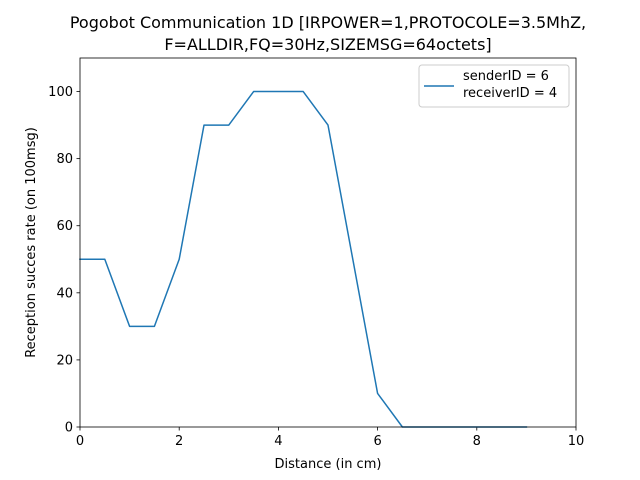  What do you see at coordinates (506, 76) in the screenshot?
I see `legend-label-sender: senderID = 6` at bounding box center [506, 76].